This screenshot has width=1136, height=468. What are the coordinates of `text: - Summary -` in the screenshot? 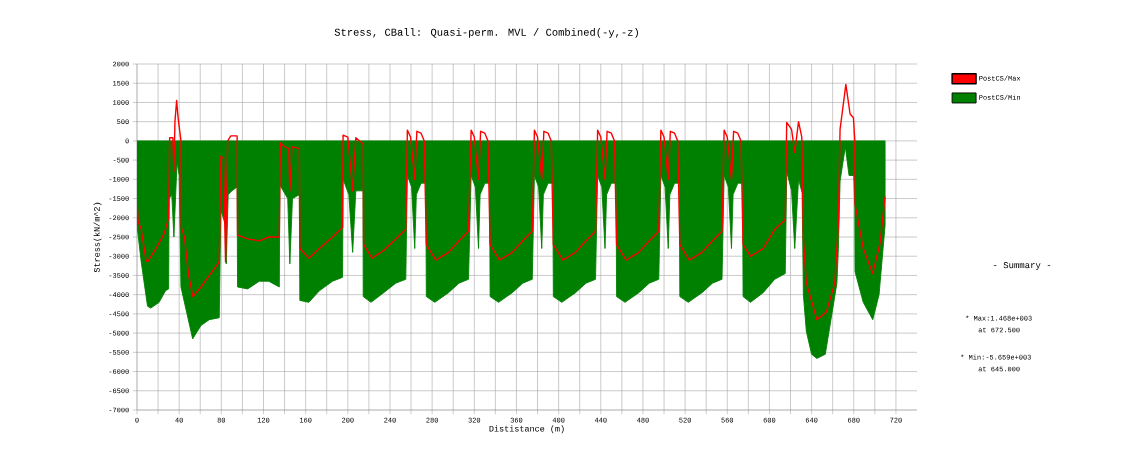 It's located at (1022, 266).